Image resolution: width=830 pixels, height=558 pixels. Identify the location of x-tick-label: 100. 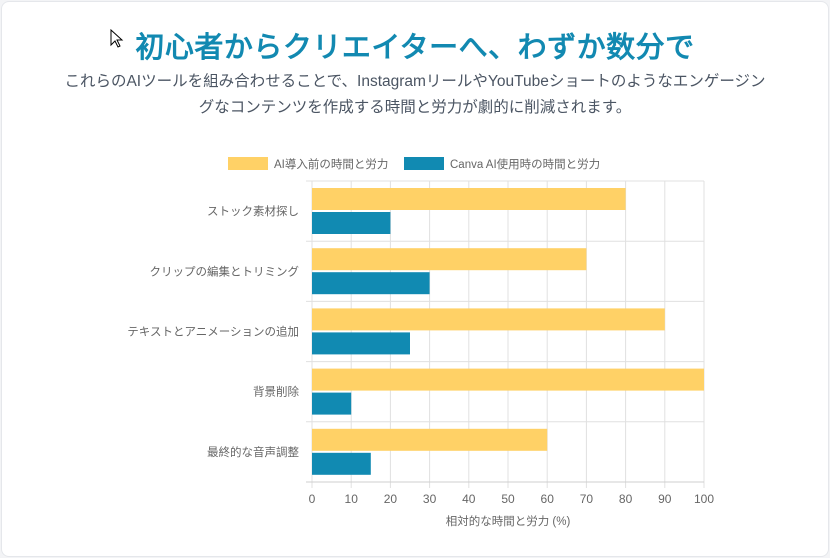
(704, 499).